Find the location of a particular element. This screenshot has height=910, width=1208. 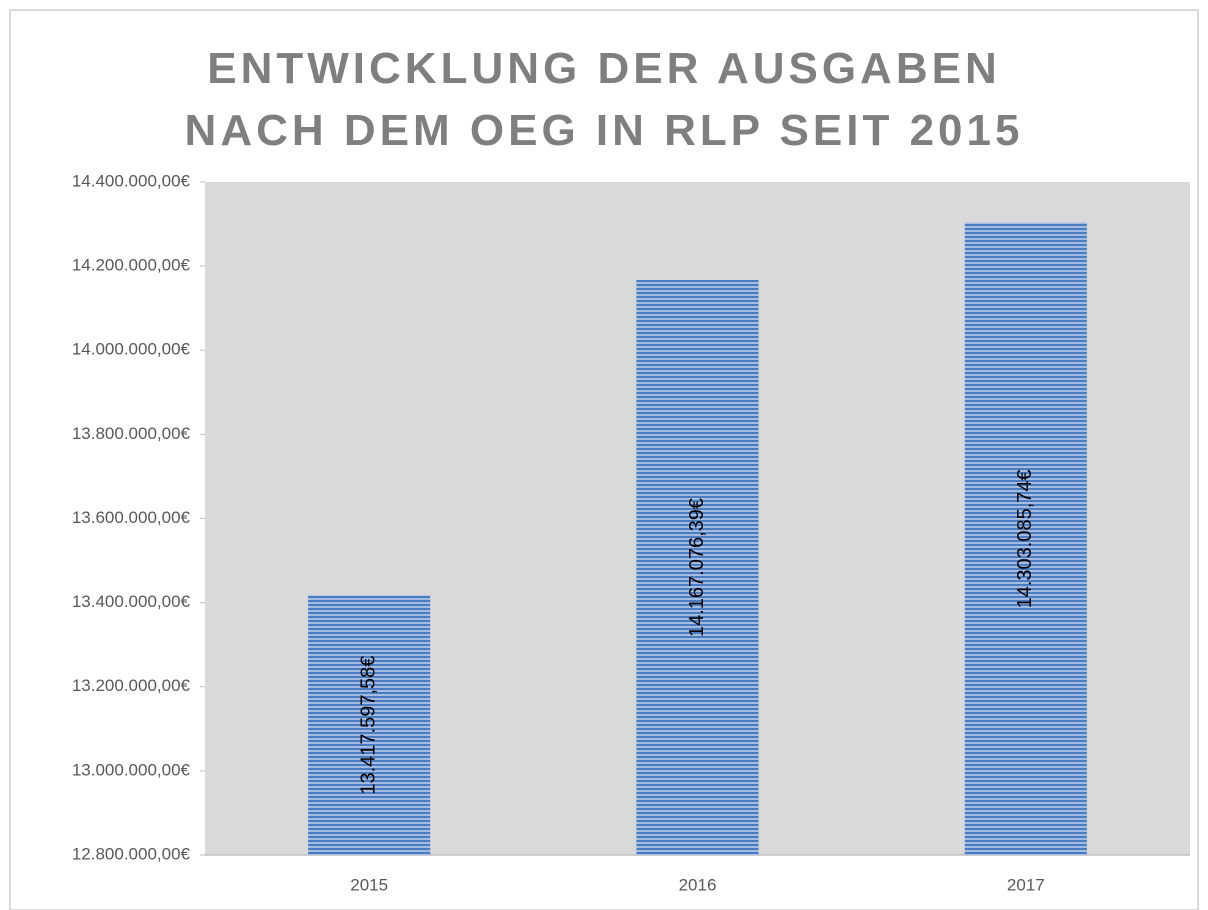

data-label: 14.303.085,74€ is located at coordinates (1025, 538).